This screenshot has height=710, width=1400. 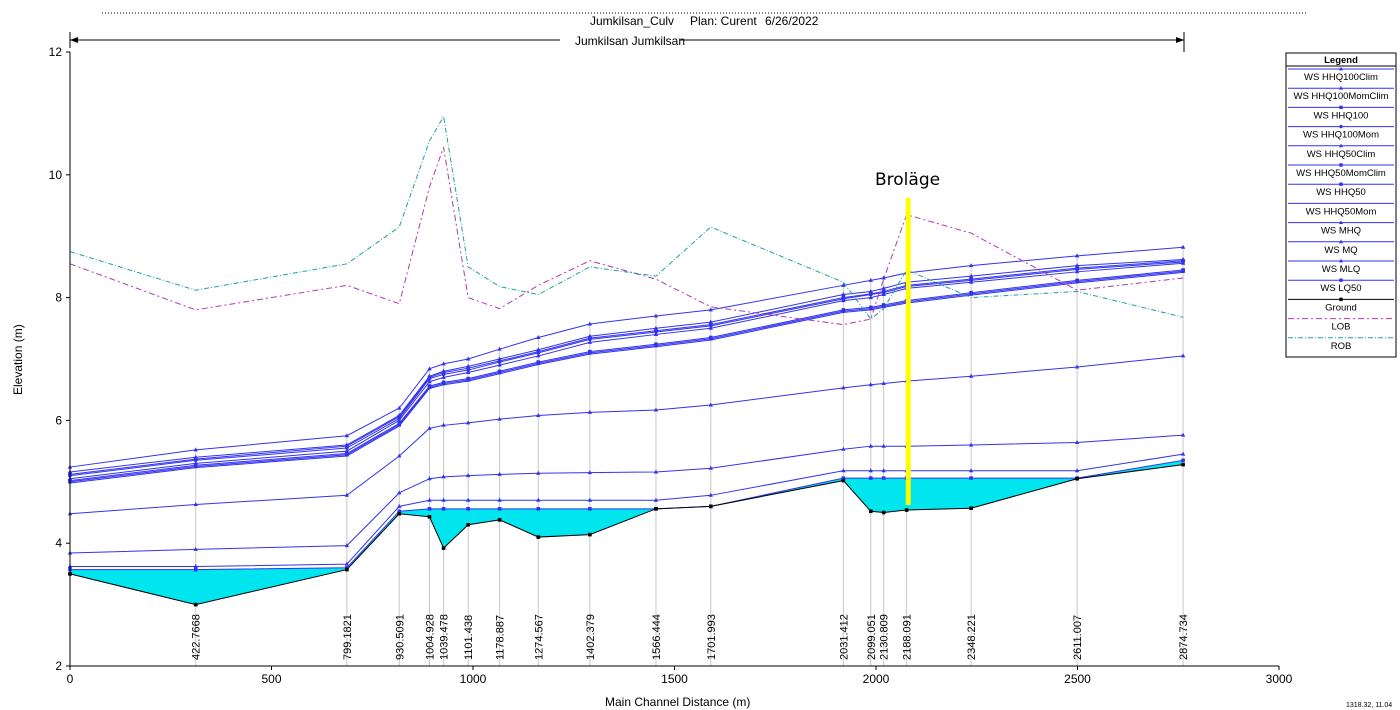 I want to click on plan-label: Plan: Curent, so click(x=723, y=21).